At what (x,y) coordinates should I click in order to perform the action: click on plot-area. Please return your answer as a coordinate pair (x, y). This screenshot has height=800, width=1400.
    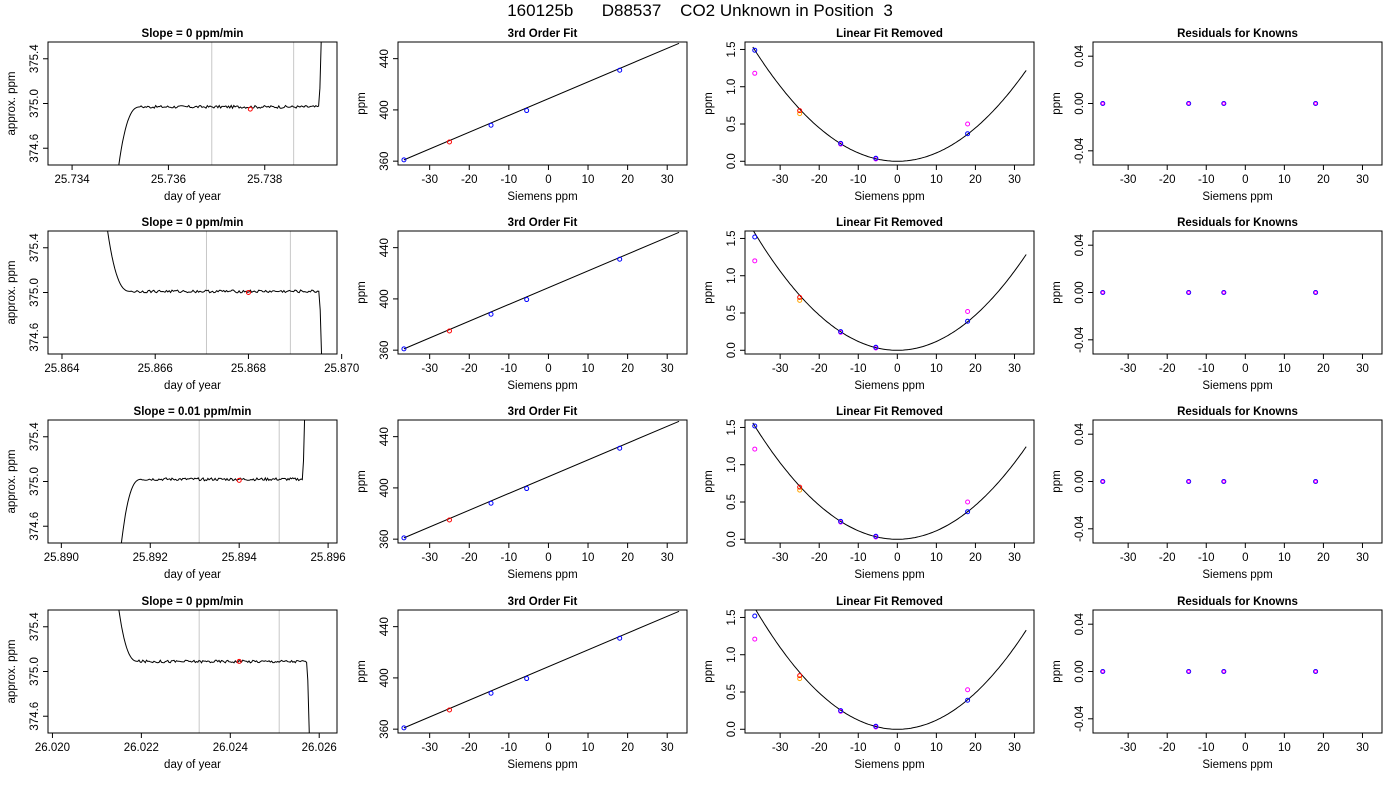
    Looking at the image, I should click on (889, 291).